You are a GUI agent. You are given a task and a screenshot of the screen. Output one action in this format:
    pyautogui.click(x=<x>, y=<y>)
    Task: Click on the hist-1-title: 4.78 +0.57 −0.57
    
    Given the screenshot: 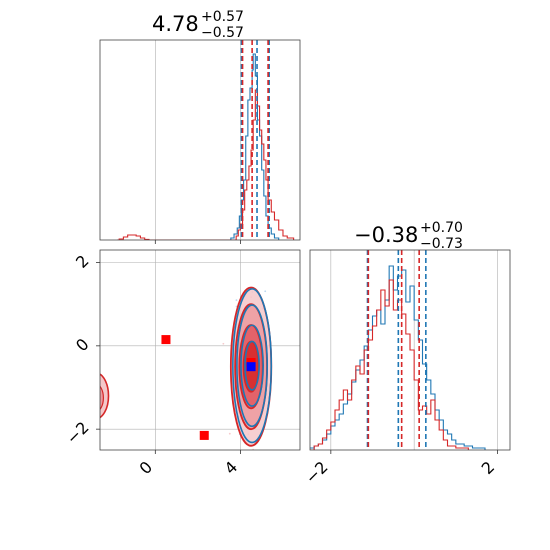 What is the action you would take?
    pyautogui.click(x=198, y=25)
    